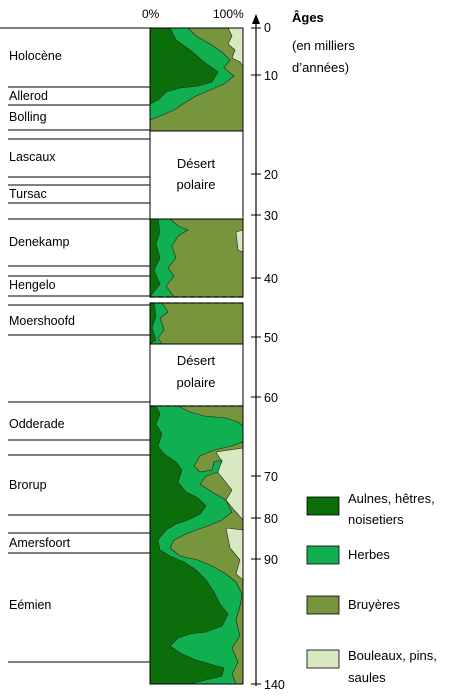 The image size is (455, 697). I want to click on legend-aulnes-line1: Aulnes, hêtres,, so click(391, 498).